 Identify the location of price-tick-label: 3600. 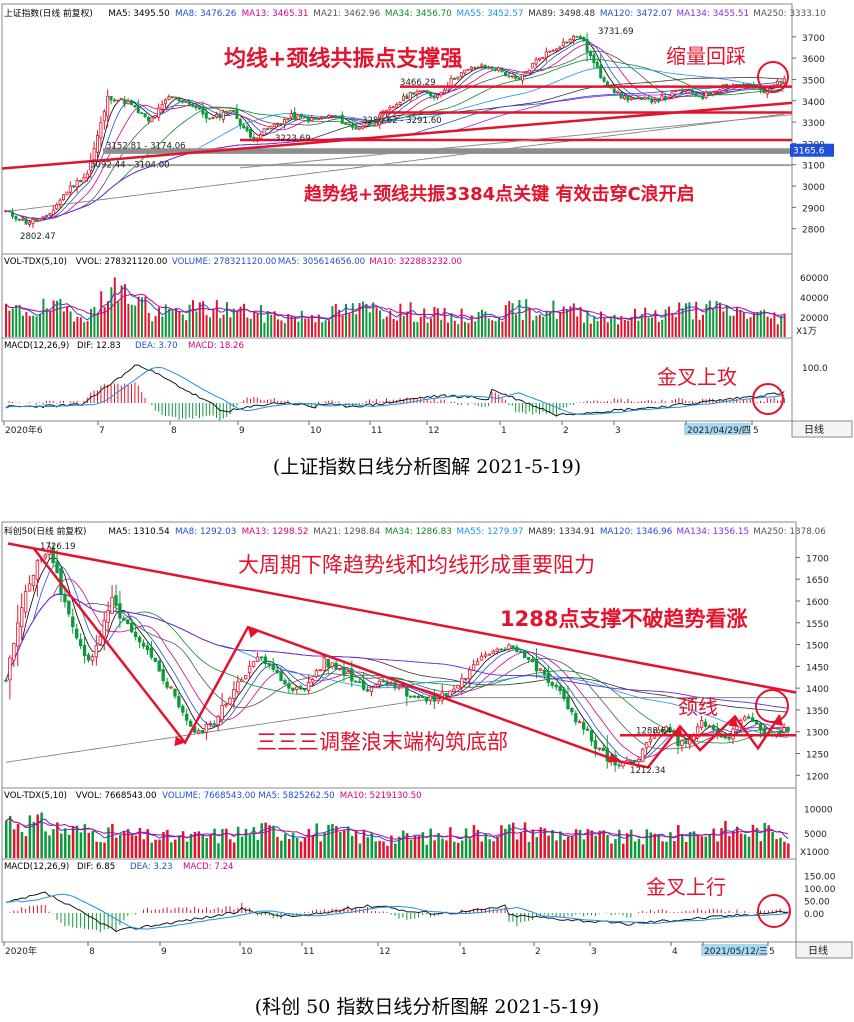
(813, 60).